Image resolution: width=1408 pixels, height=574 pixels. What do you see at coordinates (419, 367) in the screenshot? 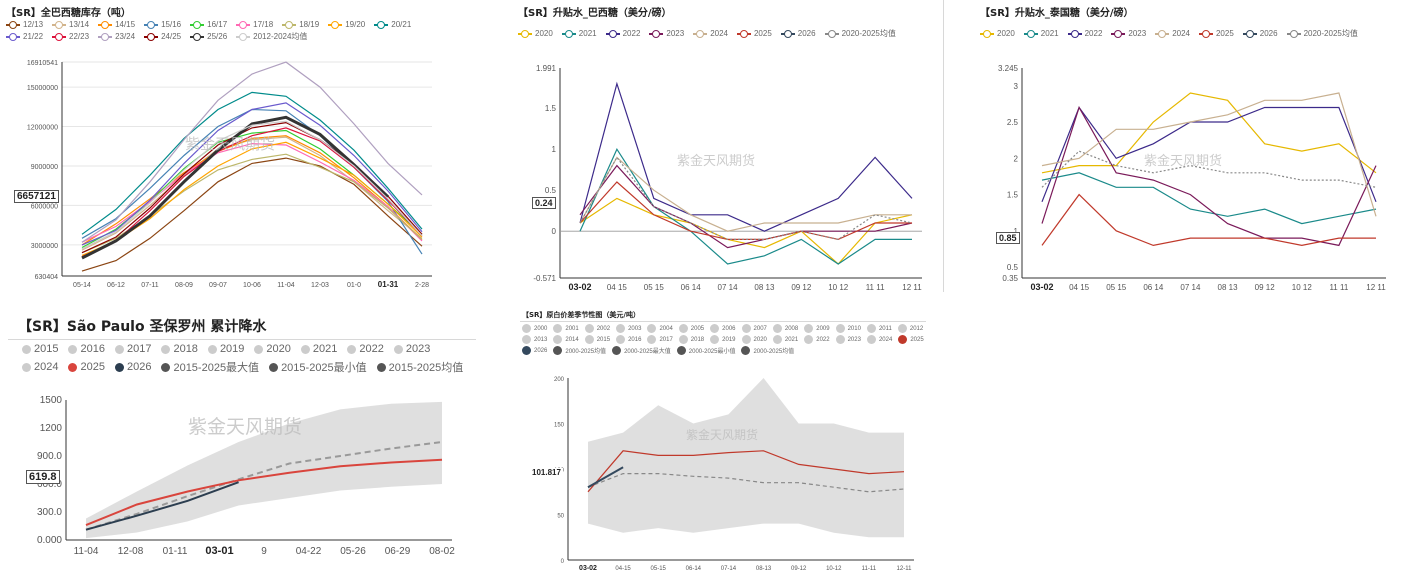
I see `legend-item: 2015-2025均值` at bounding box center [419, 367].